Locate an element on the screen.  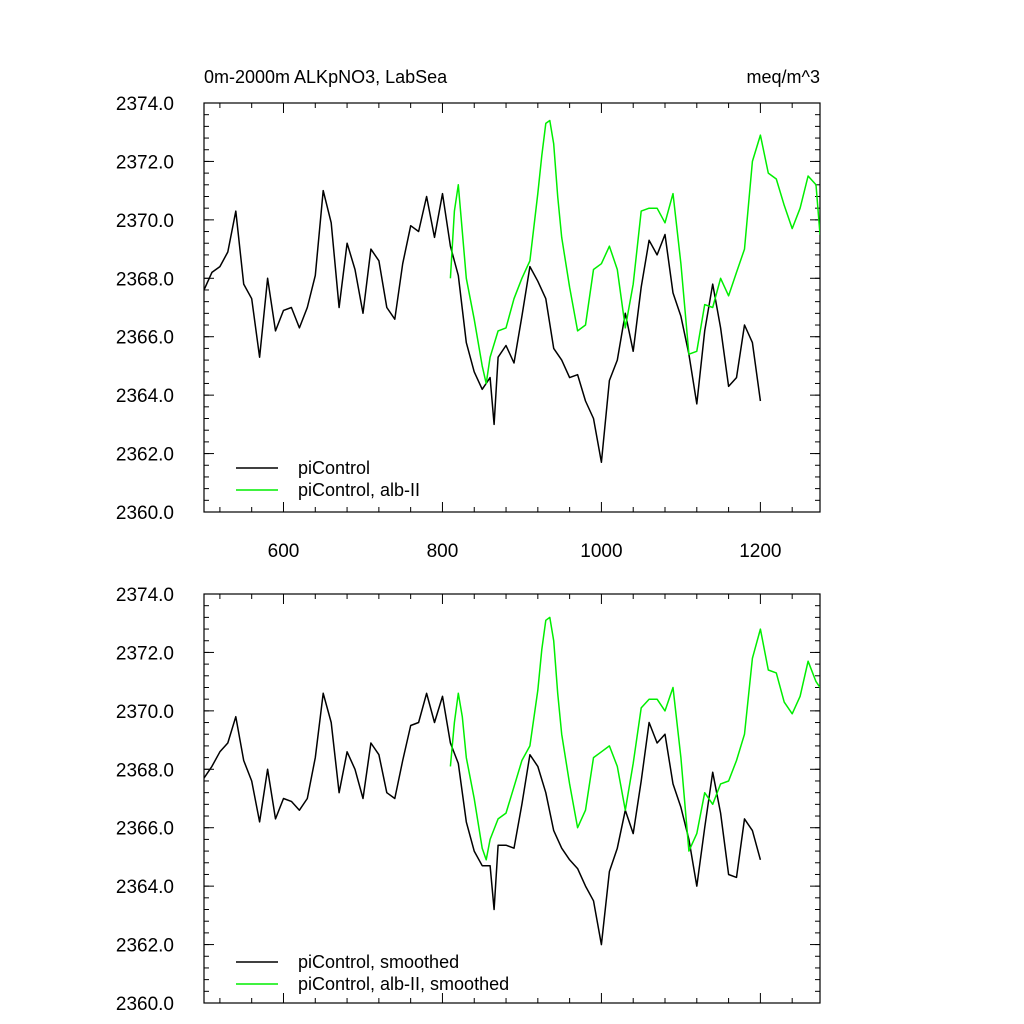
chart-title: 0m-2000m ALKpNO3, LabSea is located at coordinates (326, 77).